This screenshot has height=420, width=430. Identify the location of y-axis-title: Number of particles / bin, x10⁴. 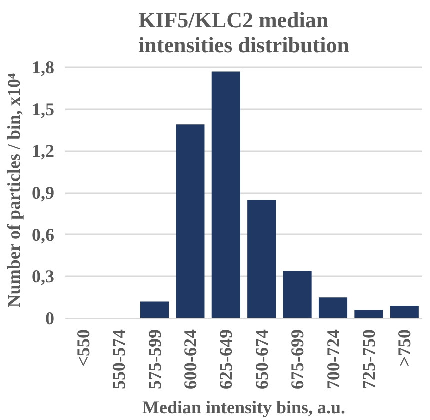
(14, 190).